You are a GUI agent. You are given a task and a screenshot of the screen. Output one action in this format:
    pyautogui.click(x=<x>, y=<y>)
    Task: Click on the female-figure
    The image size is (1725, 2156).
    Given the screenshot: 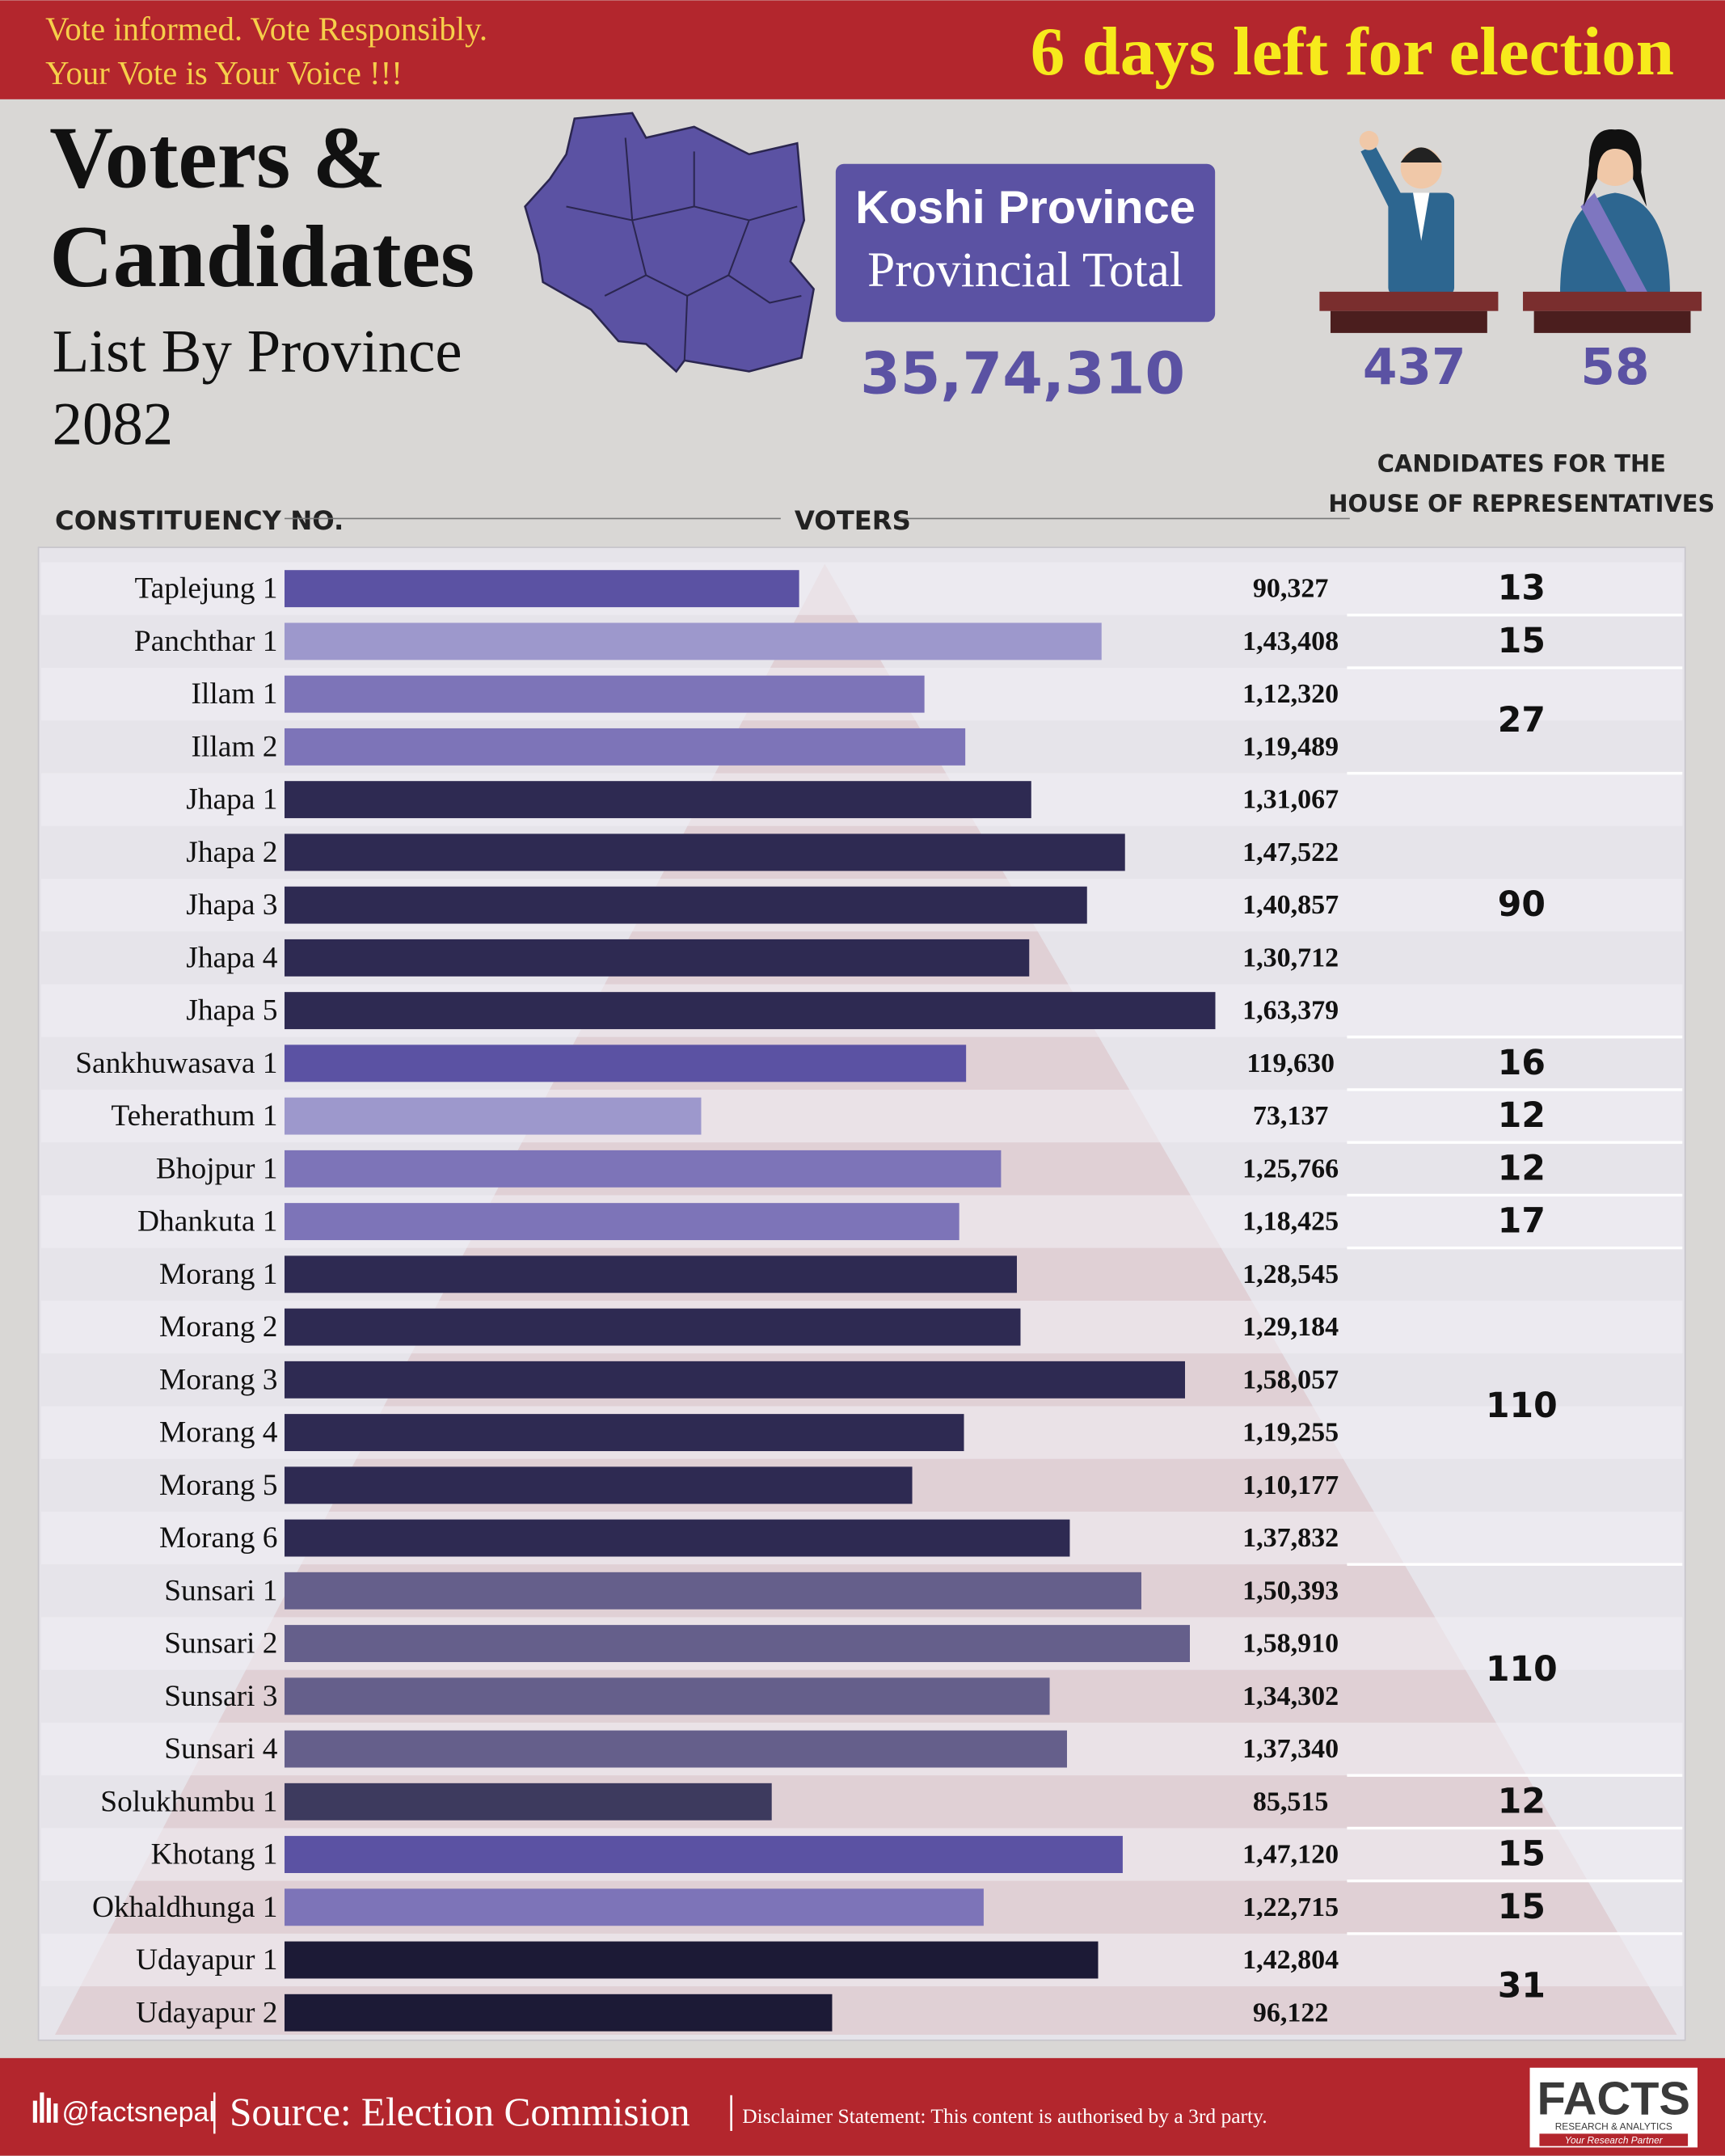 What is the action you would take?
    pyautogui.click(x=1612, y=231)
    